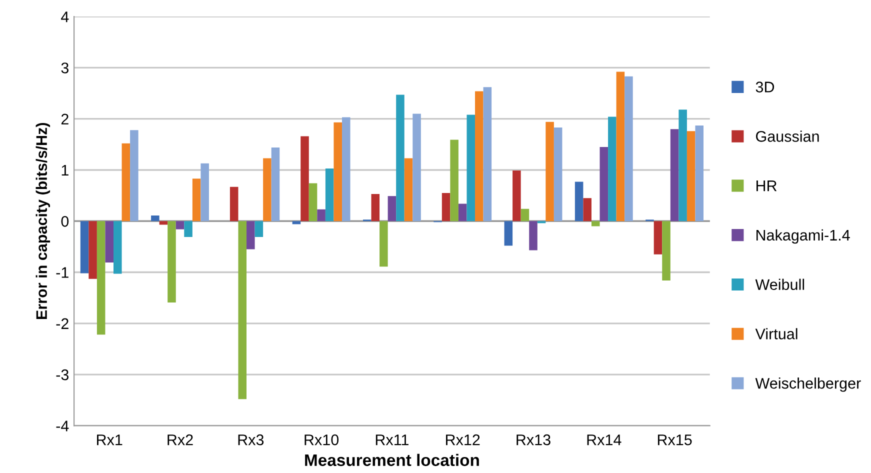  Describe the element at coordinates (180, 440) in the screenshot. I see `x-tick-label: Rx2` at that location.